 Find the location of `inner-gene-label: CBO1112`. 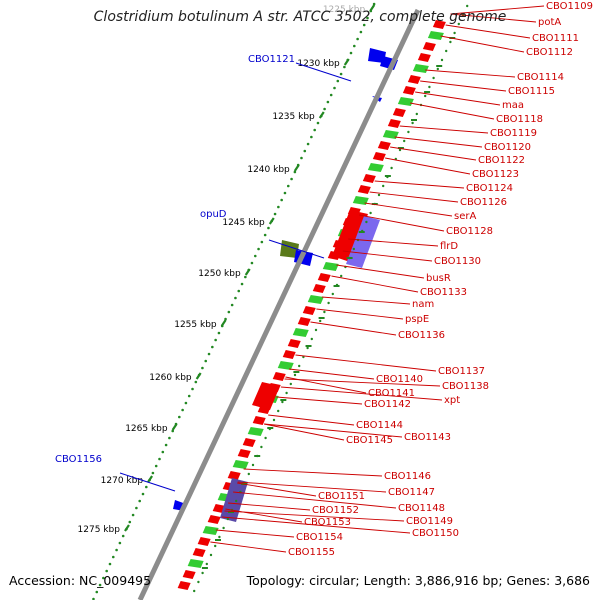

inner-gene-label: CBO1112 is located at coordinates (549, 52).